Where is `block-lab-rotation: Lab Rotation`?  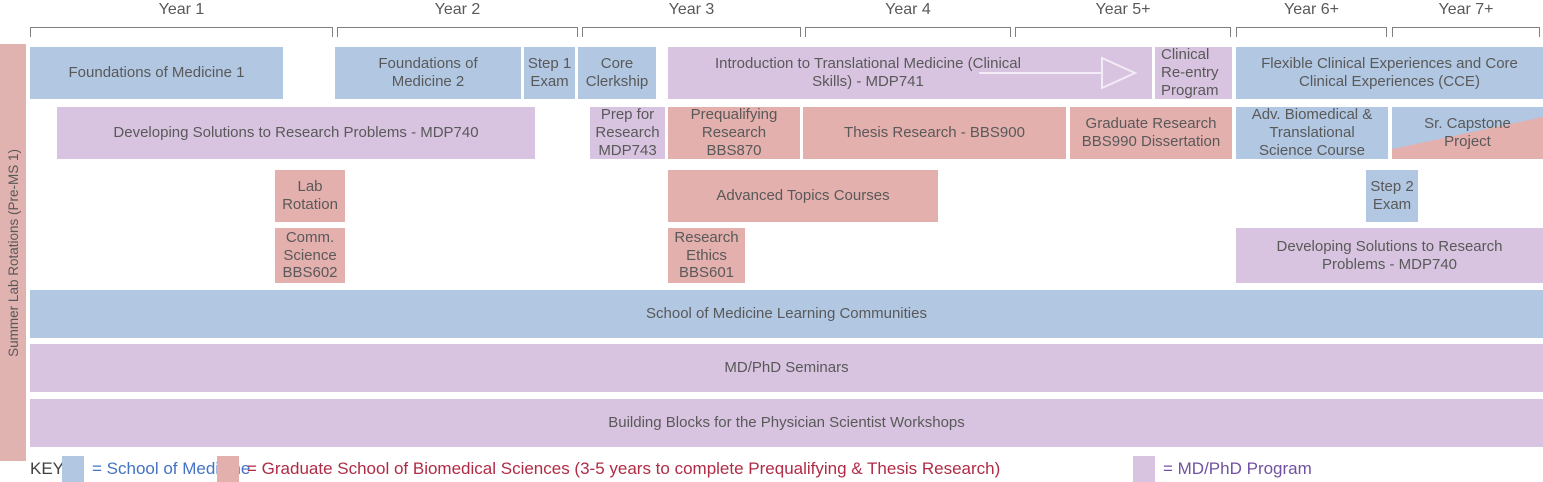 block-lab-rotation: Lab Rotation is located at coordinates (310, 196).